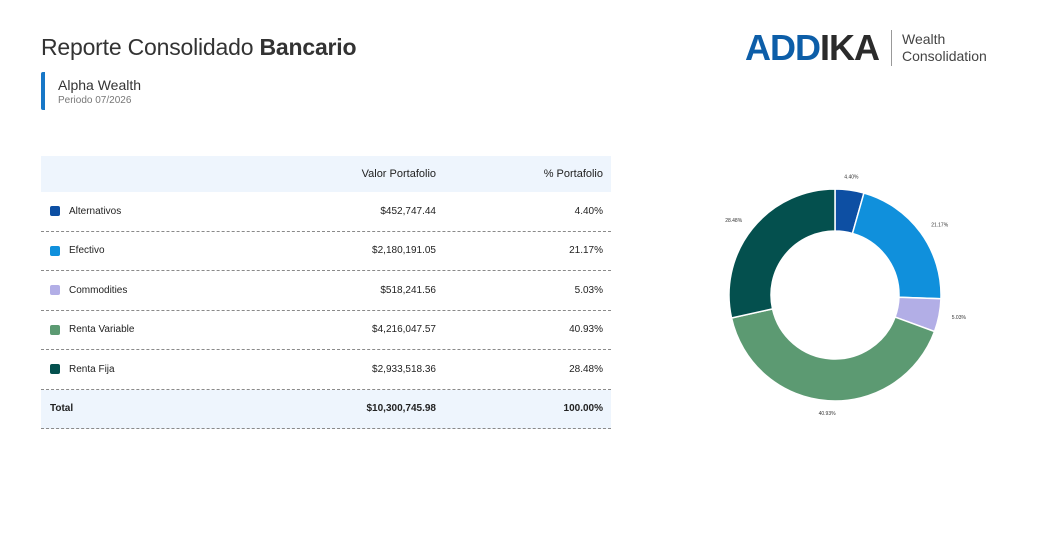  What do you see at coordinates (138, 211) in the screenshot?
I see `row-name-cell: Alternativos` at bounding box center [138, 211].